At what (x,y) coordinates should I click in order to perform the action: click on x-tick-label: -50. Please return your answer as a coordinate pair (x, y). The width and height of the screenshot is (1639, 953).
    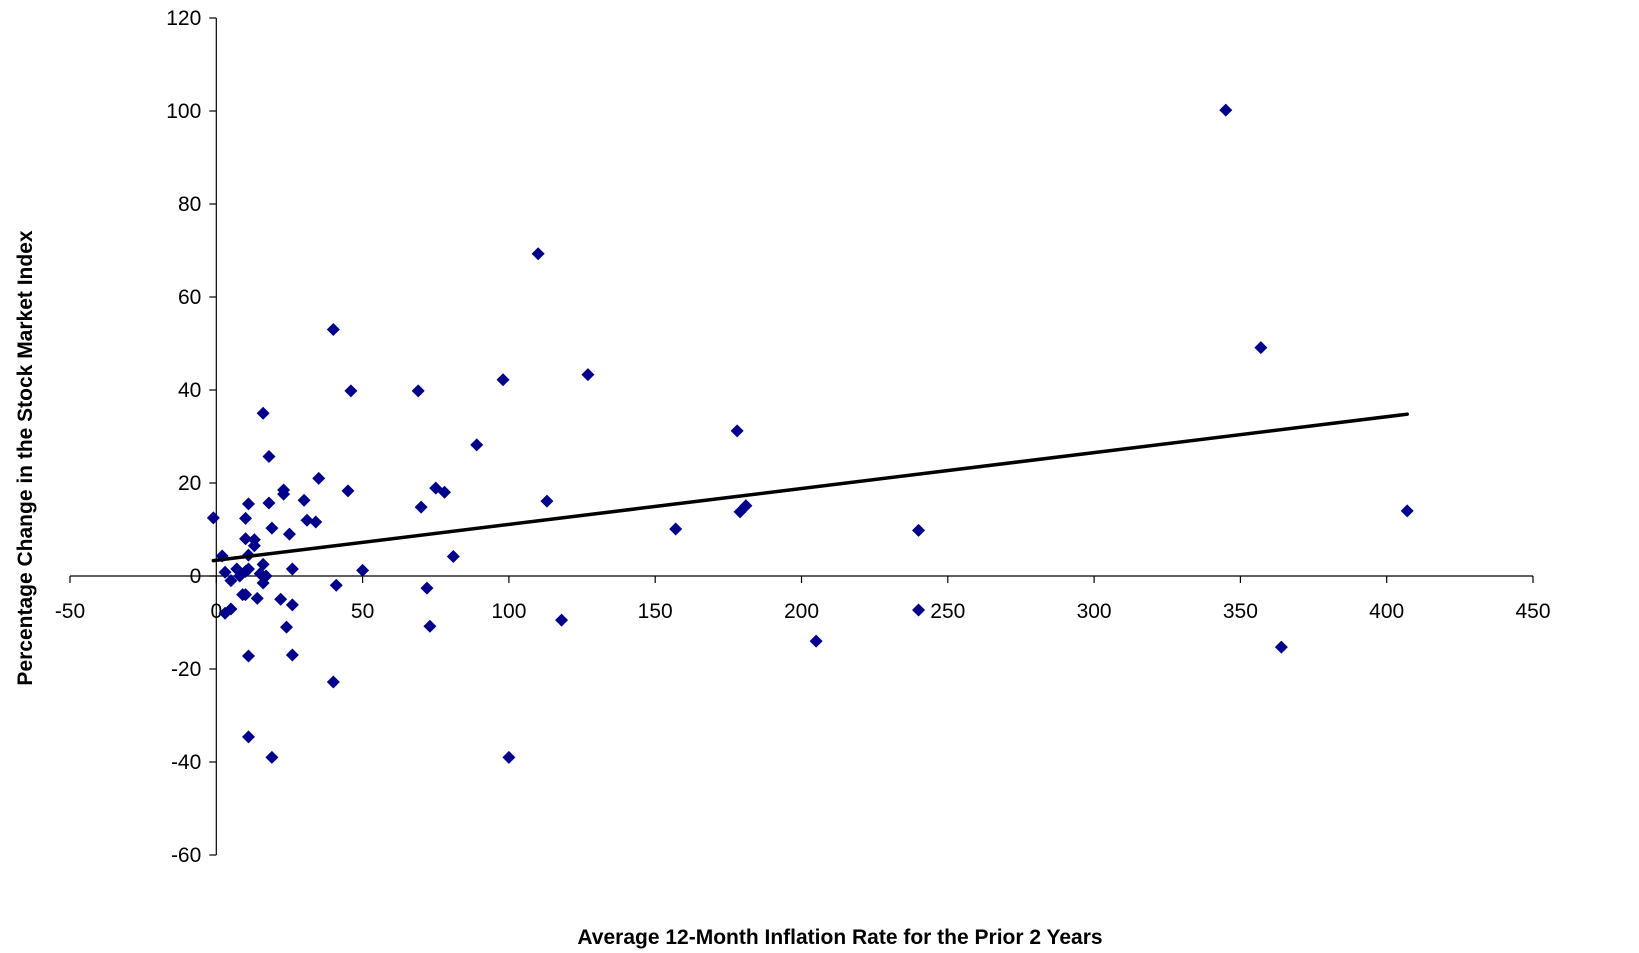
    Looking at the image, I should click on (70, 611).